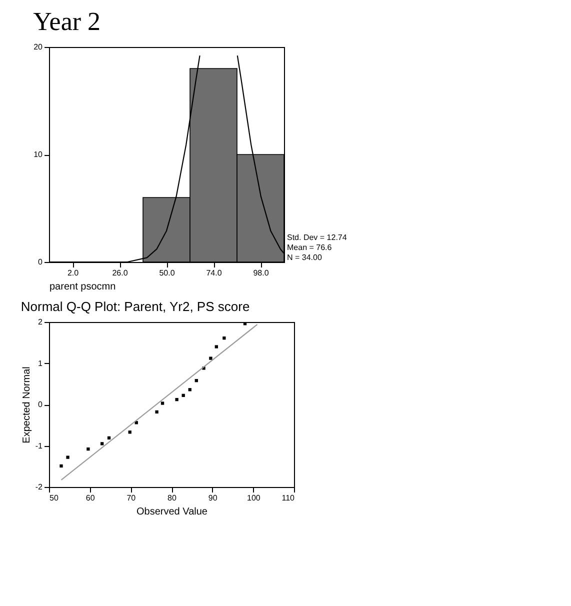 Image resolution: width=571 pixels, height=606 pixels. What do you see at coordinates (131, 498) in the screenshot?
I see `x-tick-label: 70` at bounding box center [131, 498].